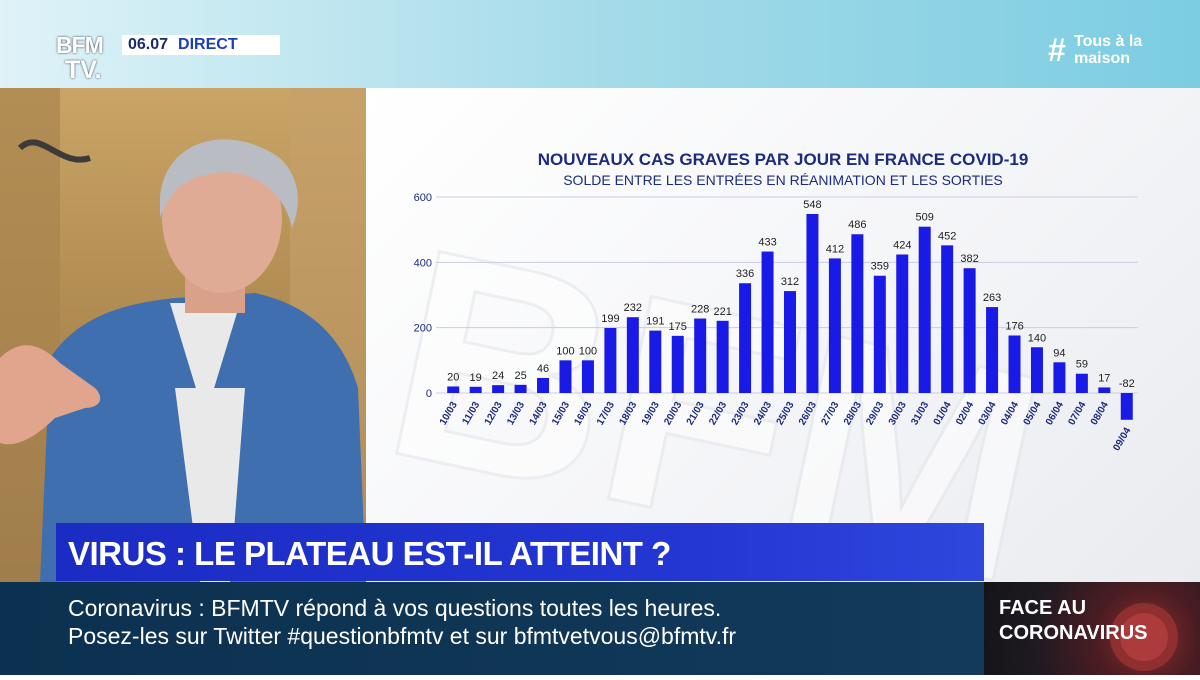 This screenshot has width=1200, height=680. I want to click on y-tick-label: 0, so click(429, 394).